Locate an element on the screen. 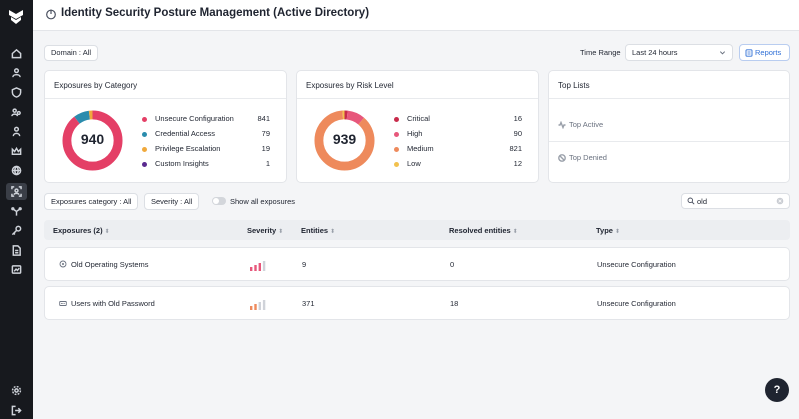  legend-value: 79 is located at coordinates (265, 133).